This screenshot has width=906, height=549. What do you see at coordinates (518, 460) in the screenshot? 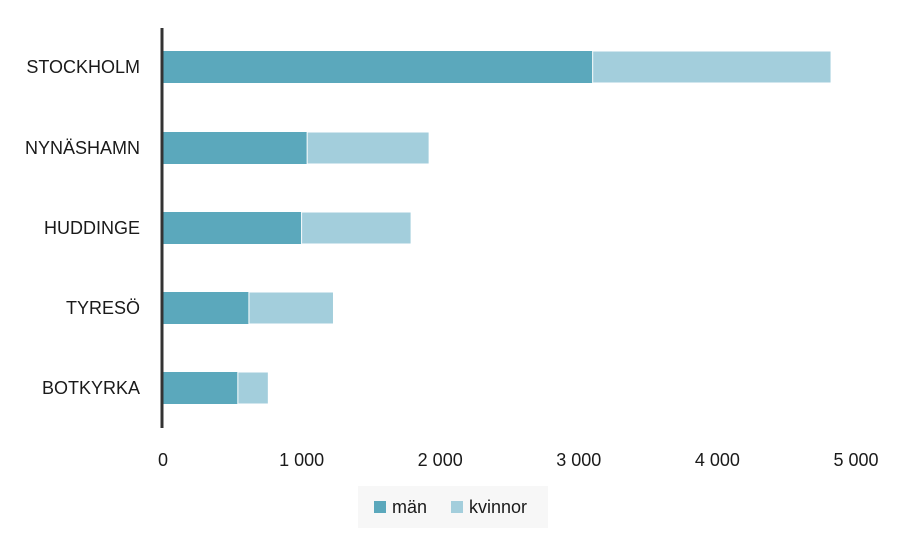
I see `x-tick-labels: 0 1 000 2 000 3 000 4 000 5 000` at bounding box center [518, 460].